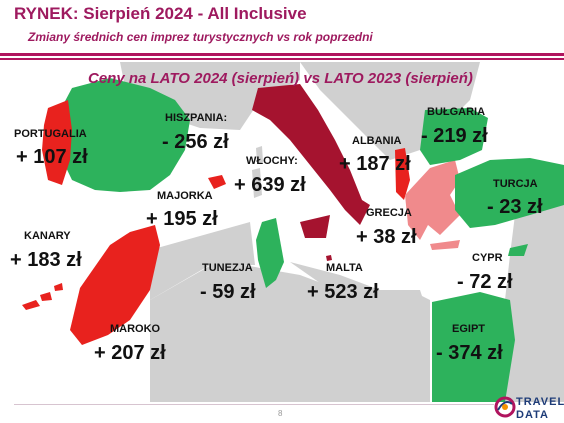  I want to click on label-tunezja: TUNEZJA, so click(227, 268).